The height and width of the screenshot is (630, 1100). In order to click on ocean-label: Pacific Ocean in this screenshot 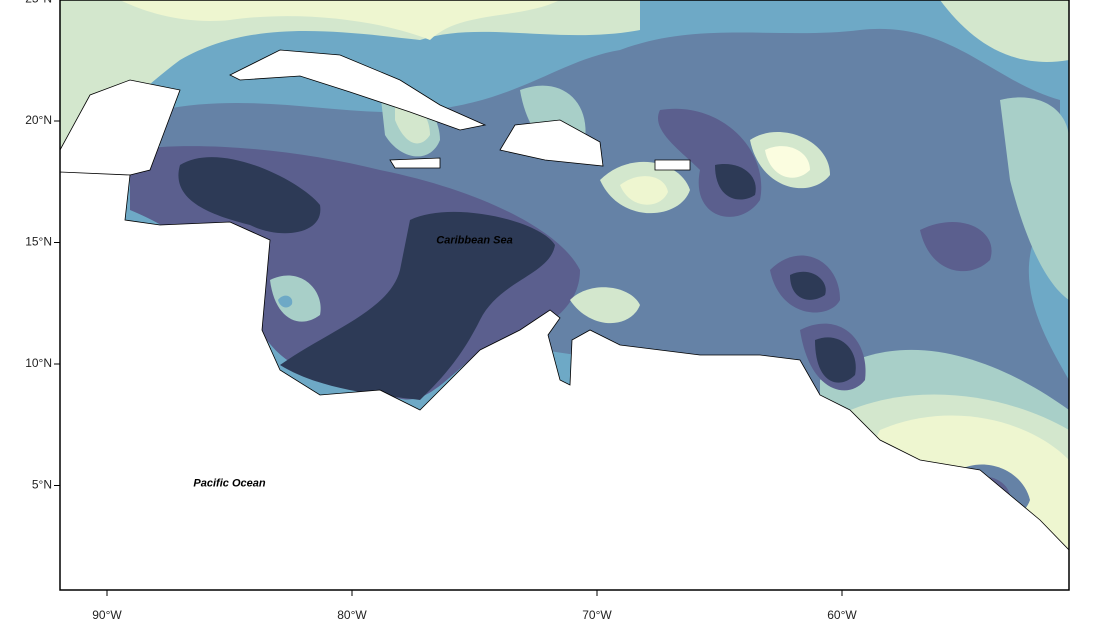, I will do `click(229, 483)`.